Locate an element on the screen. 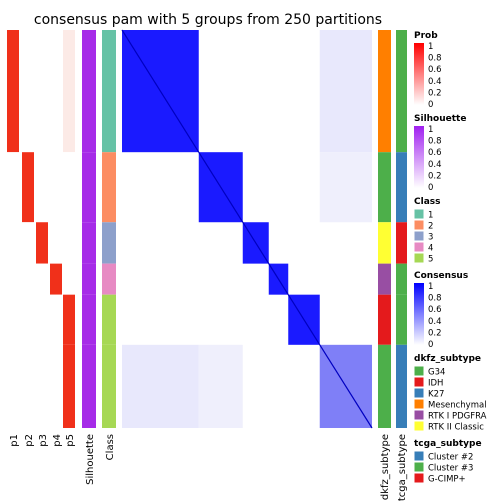 The width and height of the screenshot is (504, 504). column-label: p2 is located at coordinates (29, 440).